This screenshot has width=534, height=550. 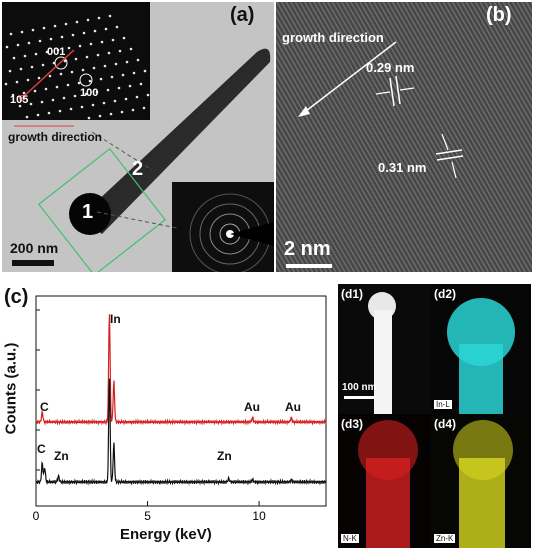 I want to click on growth-direction-label-a: growth direction, so click(x=55, y=137).